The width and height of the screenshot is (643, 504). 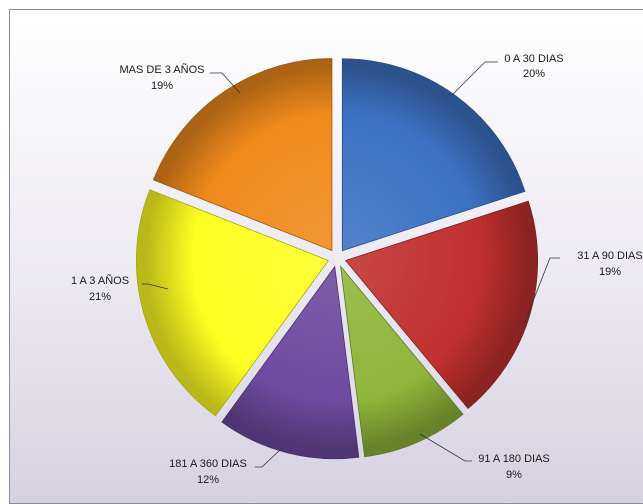 What do you see at coordinates (514, 459) in the screenshot?
I see `slice-category-label: 91 A 180 DIAS` at bounding box center [514, 459].